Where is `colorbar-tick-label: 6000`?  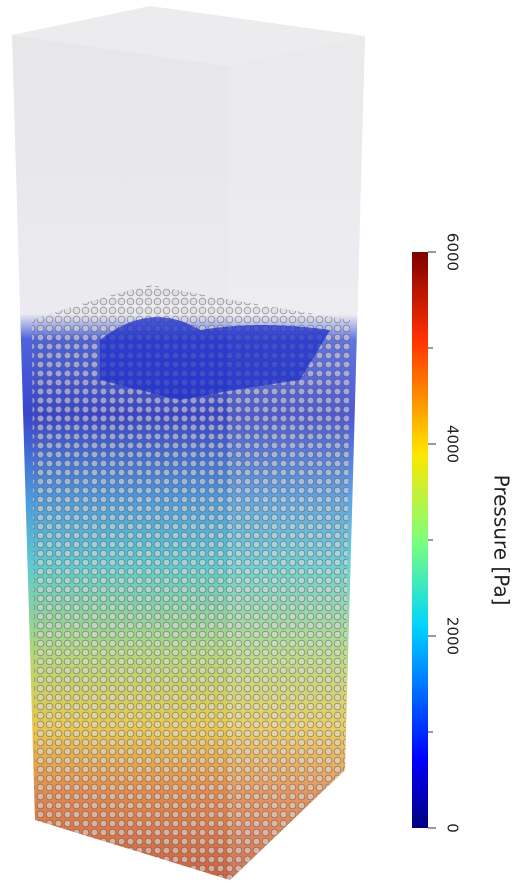
colorbar-tick-label: 6000 is located at coordinates (453, 252).